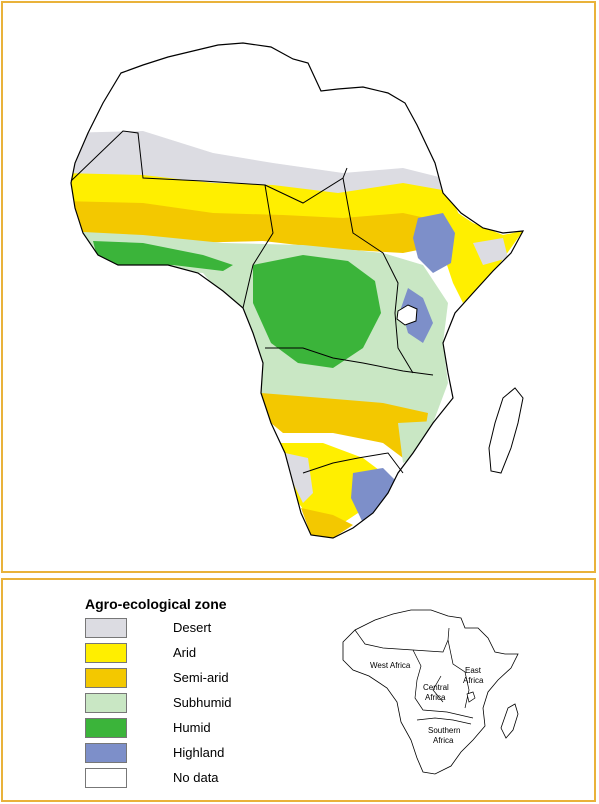 The height and width of the screenshot is (804, 599). What do you see at coordinates (443, 740) in the screenshot?
I see `inset-label-southern-2: Africa` at bounding box center [443, 740].